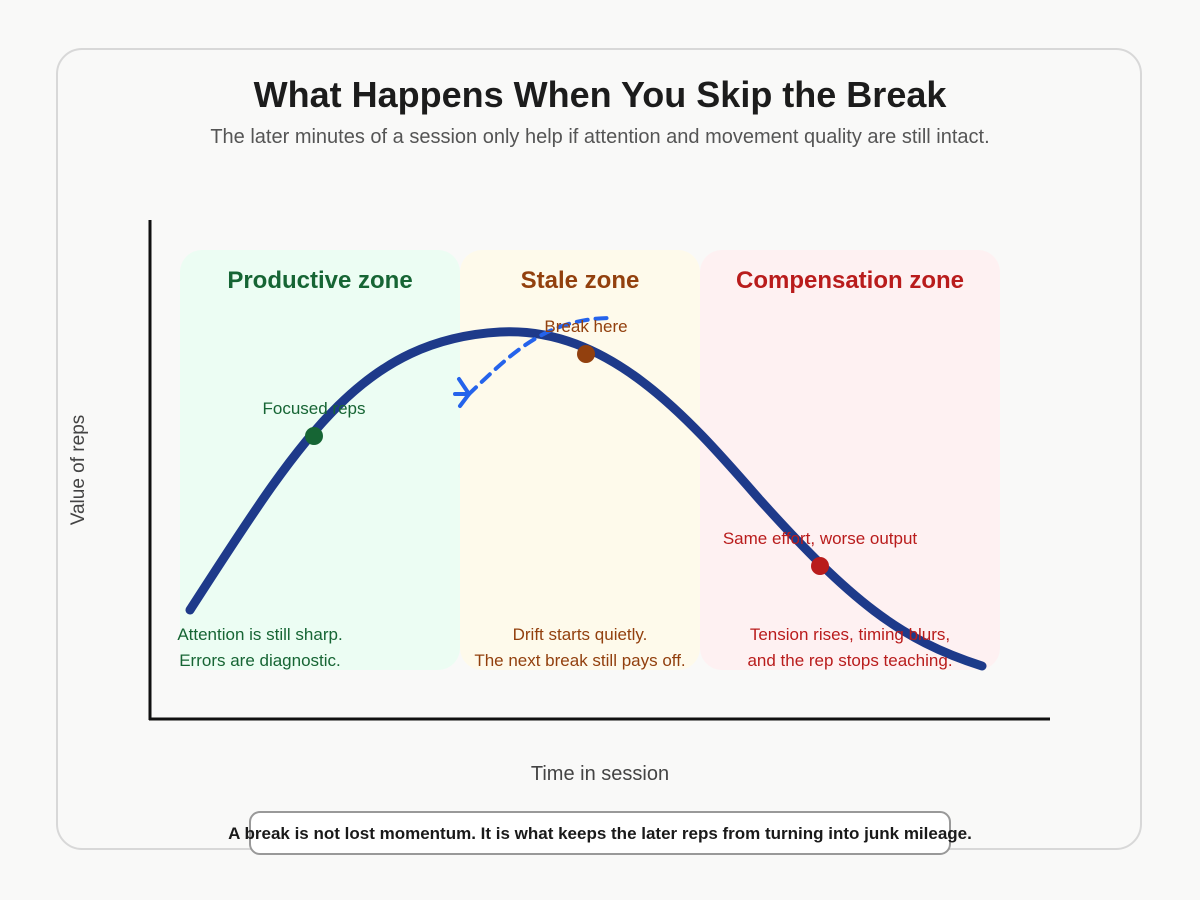  Describe the element at coordinates (260, 660) in the screenshot. I see `productive-zone-caption-line-2: Errors are diagnostic.` at that location.